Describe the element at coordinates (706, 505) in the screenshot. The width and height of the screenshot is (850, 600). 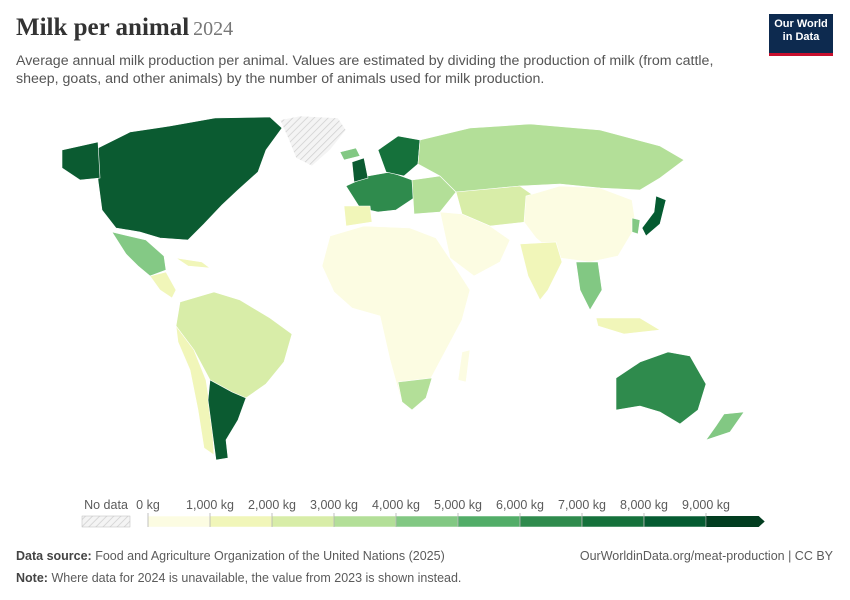
I see `legend-tick-label: 9,000 kg` at that location.